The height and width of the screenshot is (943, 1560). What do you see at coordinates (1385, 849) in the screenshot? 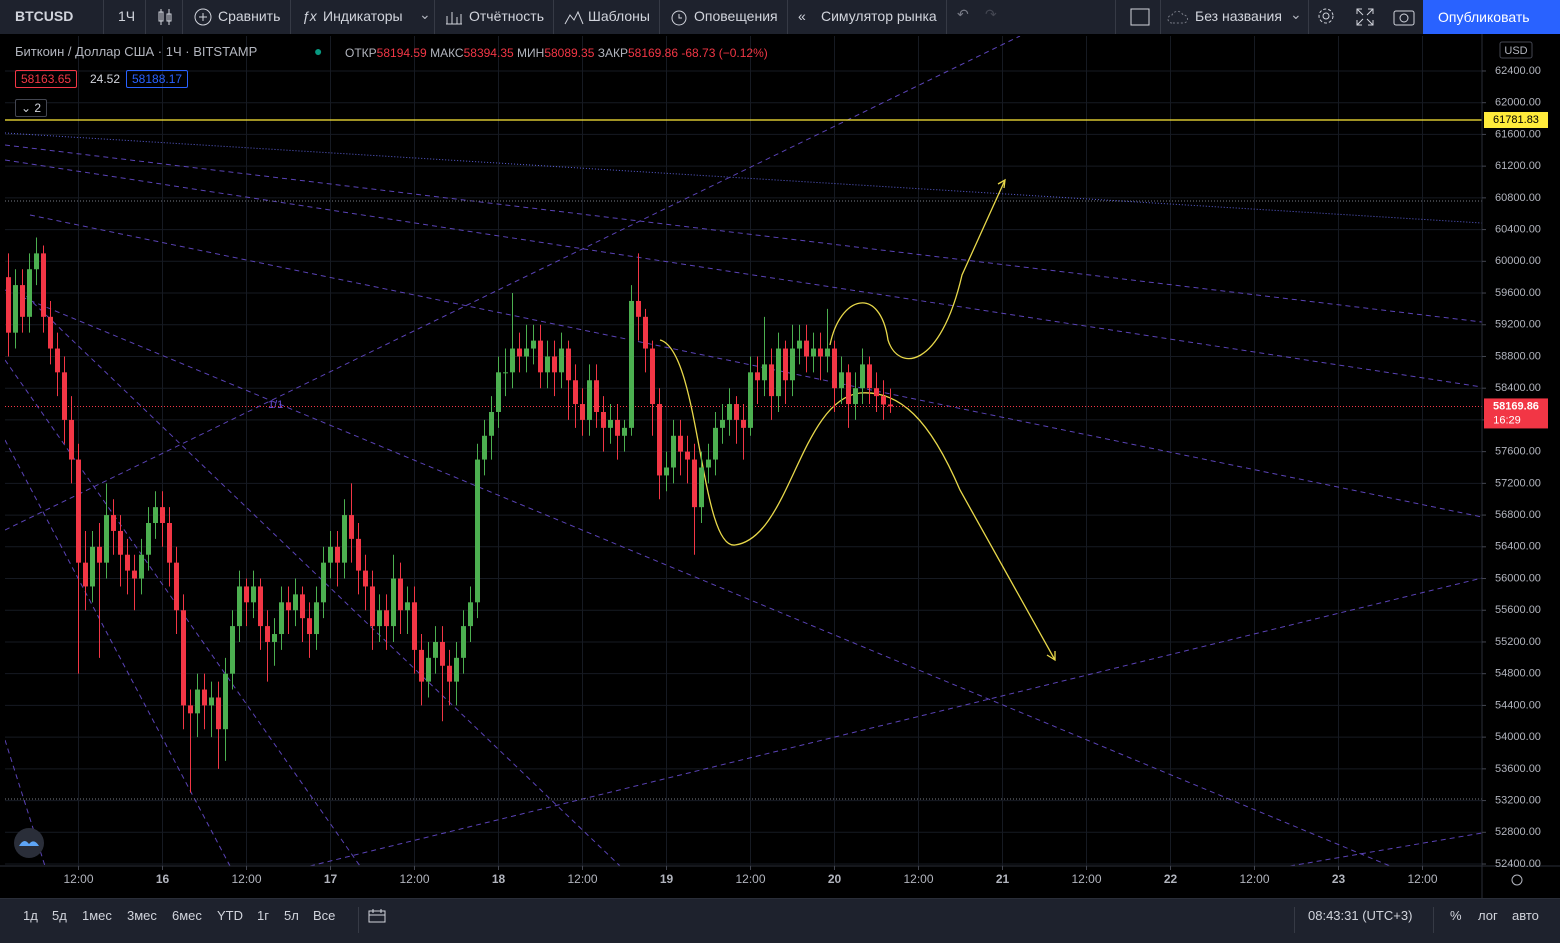
I see `trend-line` at bounding box center [1385, 849].